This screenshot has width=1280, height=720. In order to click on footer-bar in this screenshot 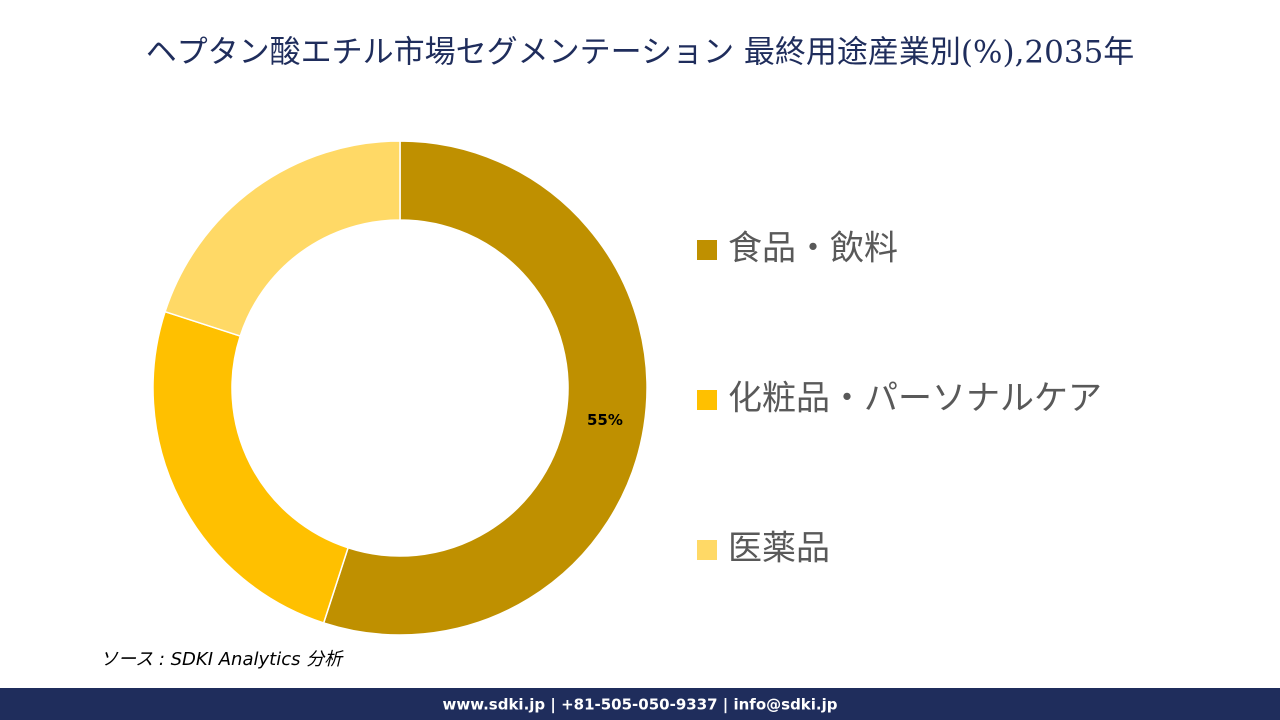, I will do `click(640, 704)`.